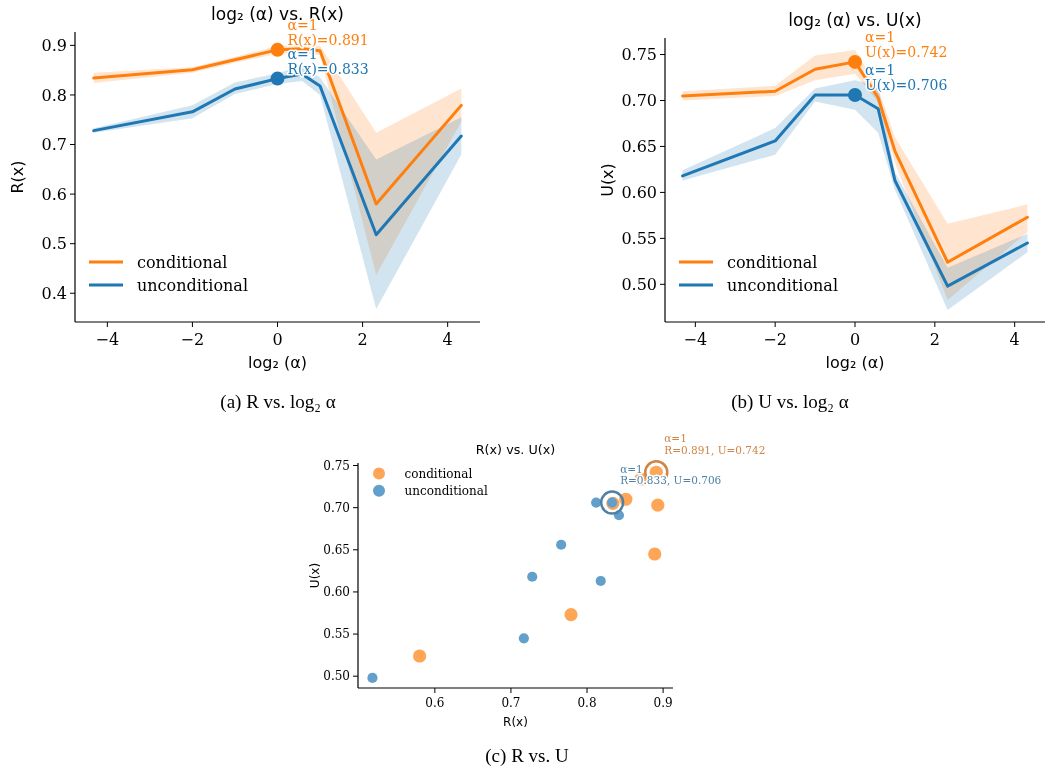 Image resolution: width=1057 pixels, height=780 pixels. I want to click on annotation: α=1 R=0.891, U=0.742, so click(715, 444).